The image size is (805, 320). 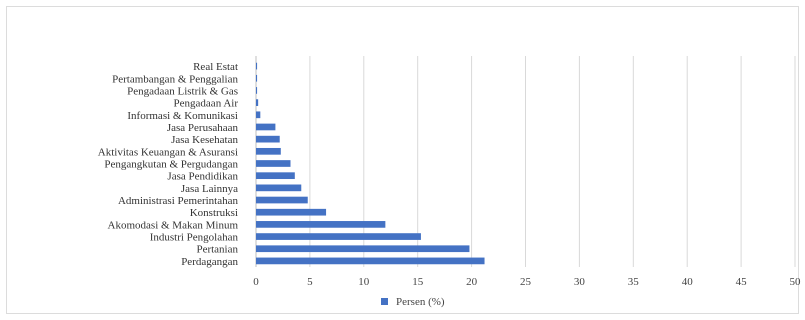 I want to click on x-tick-label: 45, so click(x=742, y=282).